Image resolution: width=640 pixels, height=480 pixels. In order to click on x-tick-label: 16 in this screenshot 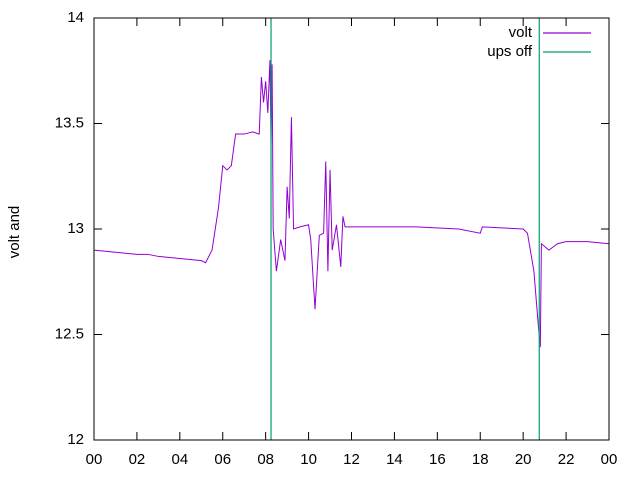, I will do `click(437, 459)`.